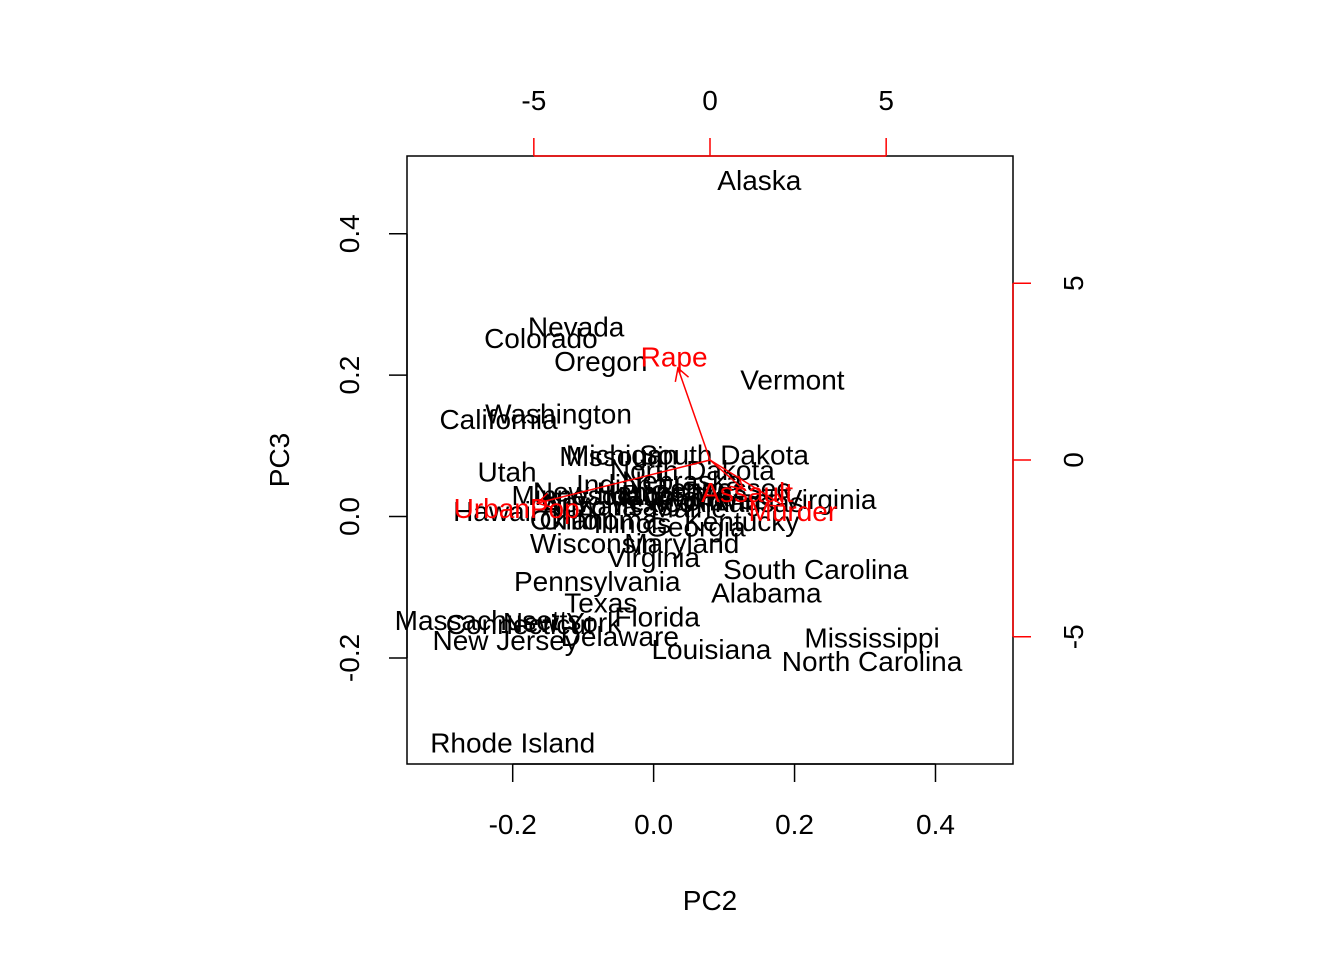 This screenshot has height=960, width=1344. Describe the element at coordinates (689, 508) in the screenshot. I see `point-label-maine: Maine` at that location.